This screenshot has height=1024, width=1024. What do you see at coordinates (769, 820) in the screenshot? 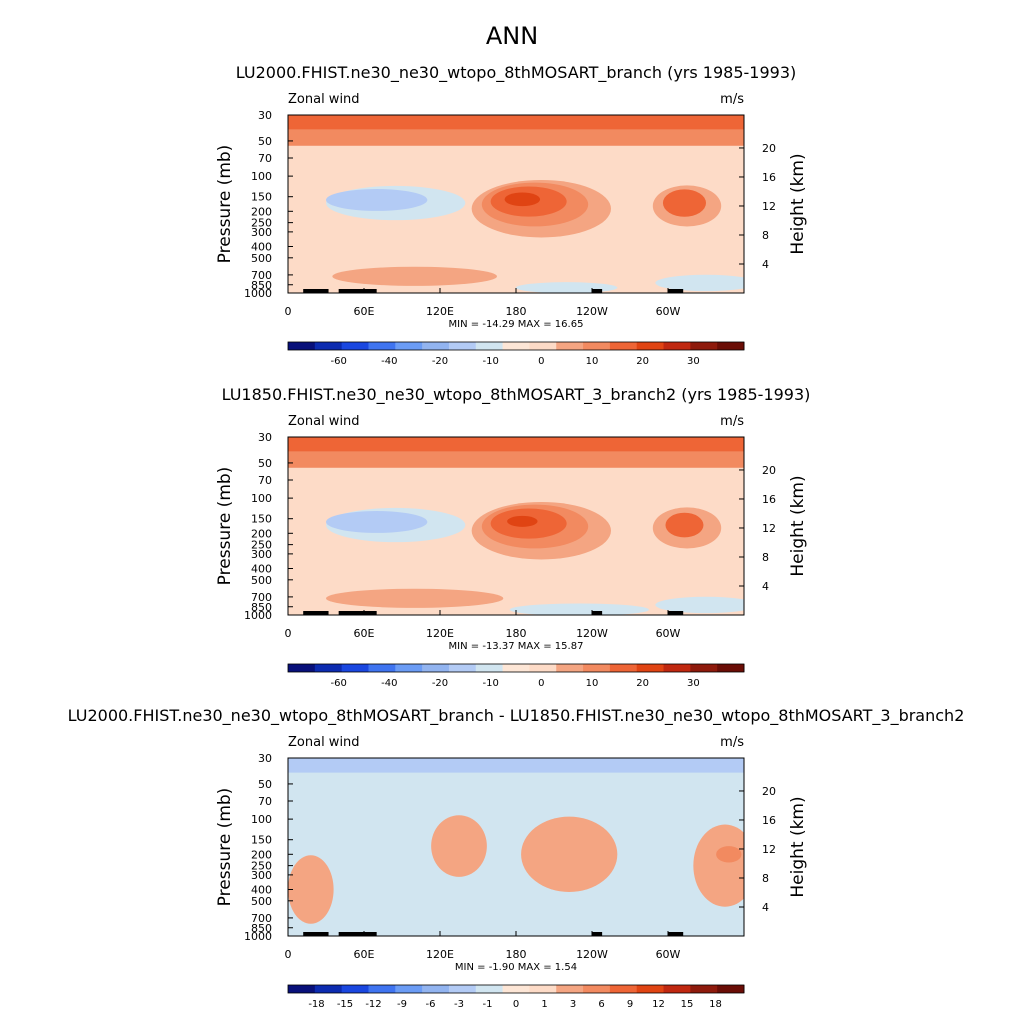
I see `y2-tick-label: 16` at bounding box center [769, 820].